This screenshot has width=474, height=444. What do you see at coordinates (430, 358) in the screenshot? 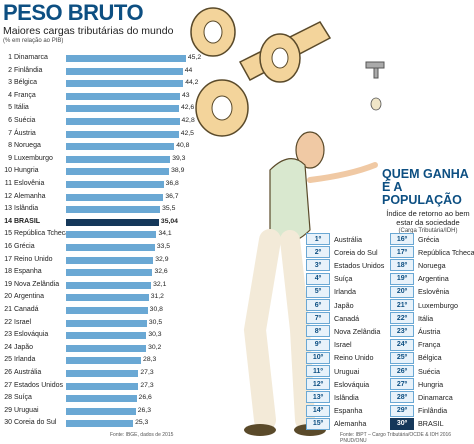
I see `ranking-country-name: Bélgica` at bounding box center [430, 358].